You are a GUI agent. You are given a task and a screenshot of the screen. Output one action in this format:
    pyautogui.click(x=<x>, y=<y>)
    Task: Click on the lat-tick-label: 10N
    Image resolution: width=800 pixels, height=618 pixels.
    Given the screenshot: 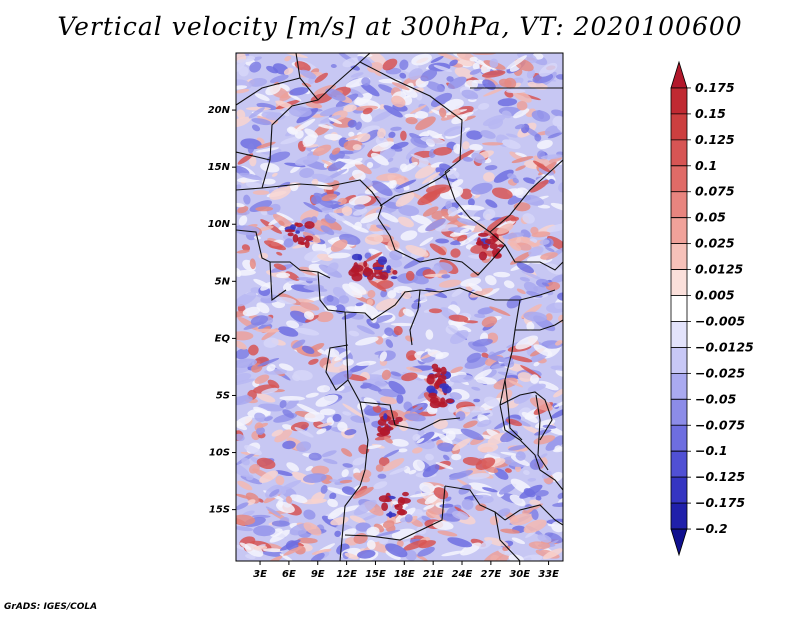 What is the action you would take?
    pyautogui.click(x=219, y=224)
    